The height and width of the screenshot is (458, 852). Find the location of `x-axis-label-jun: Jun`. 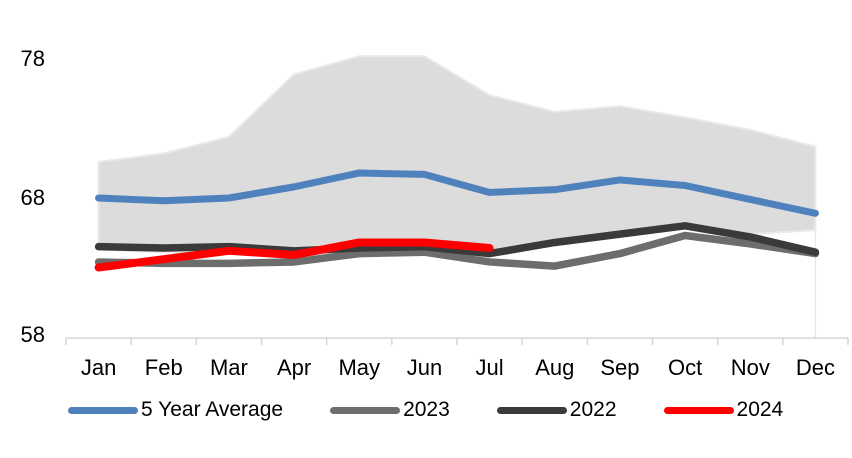

x-axis-label-jun: Jun is located at coordinates (424, 367).